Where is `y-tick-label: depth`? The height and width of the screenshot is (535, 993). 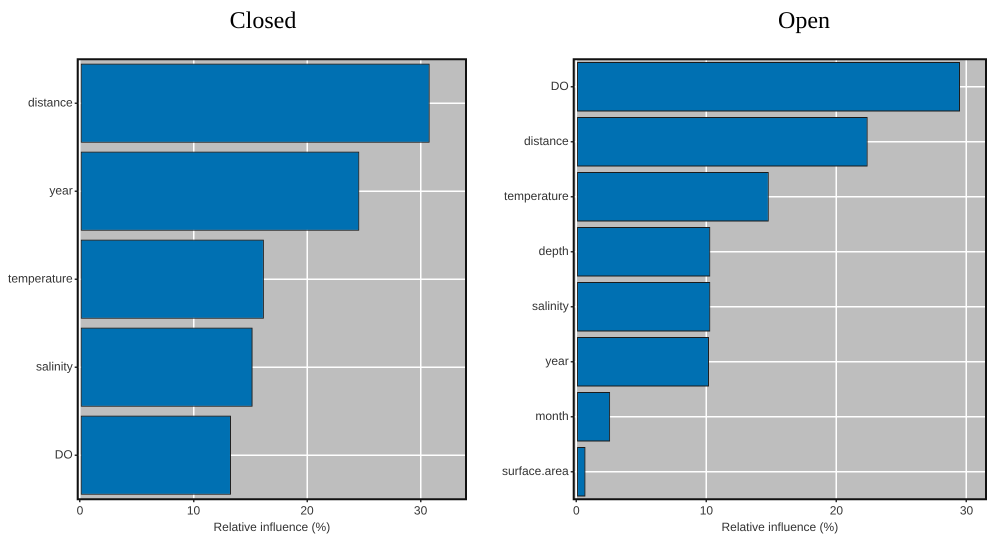 y-tick-label: depth is located at coordinates (553, 251).